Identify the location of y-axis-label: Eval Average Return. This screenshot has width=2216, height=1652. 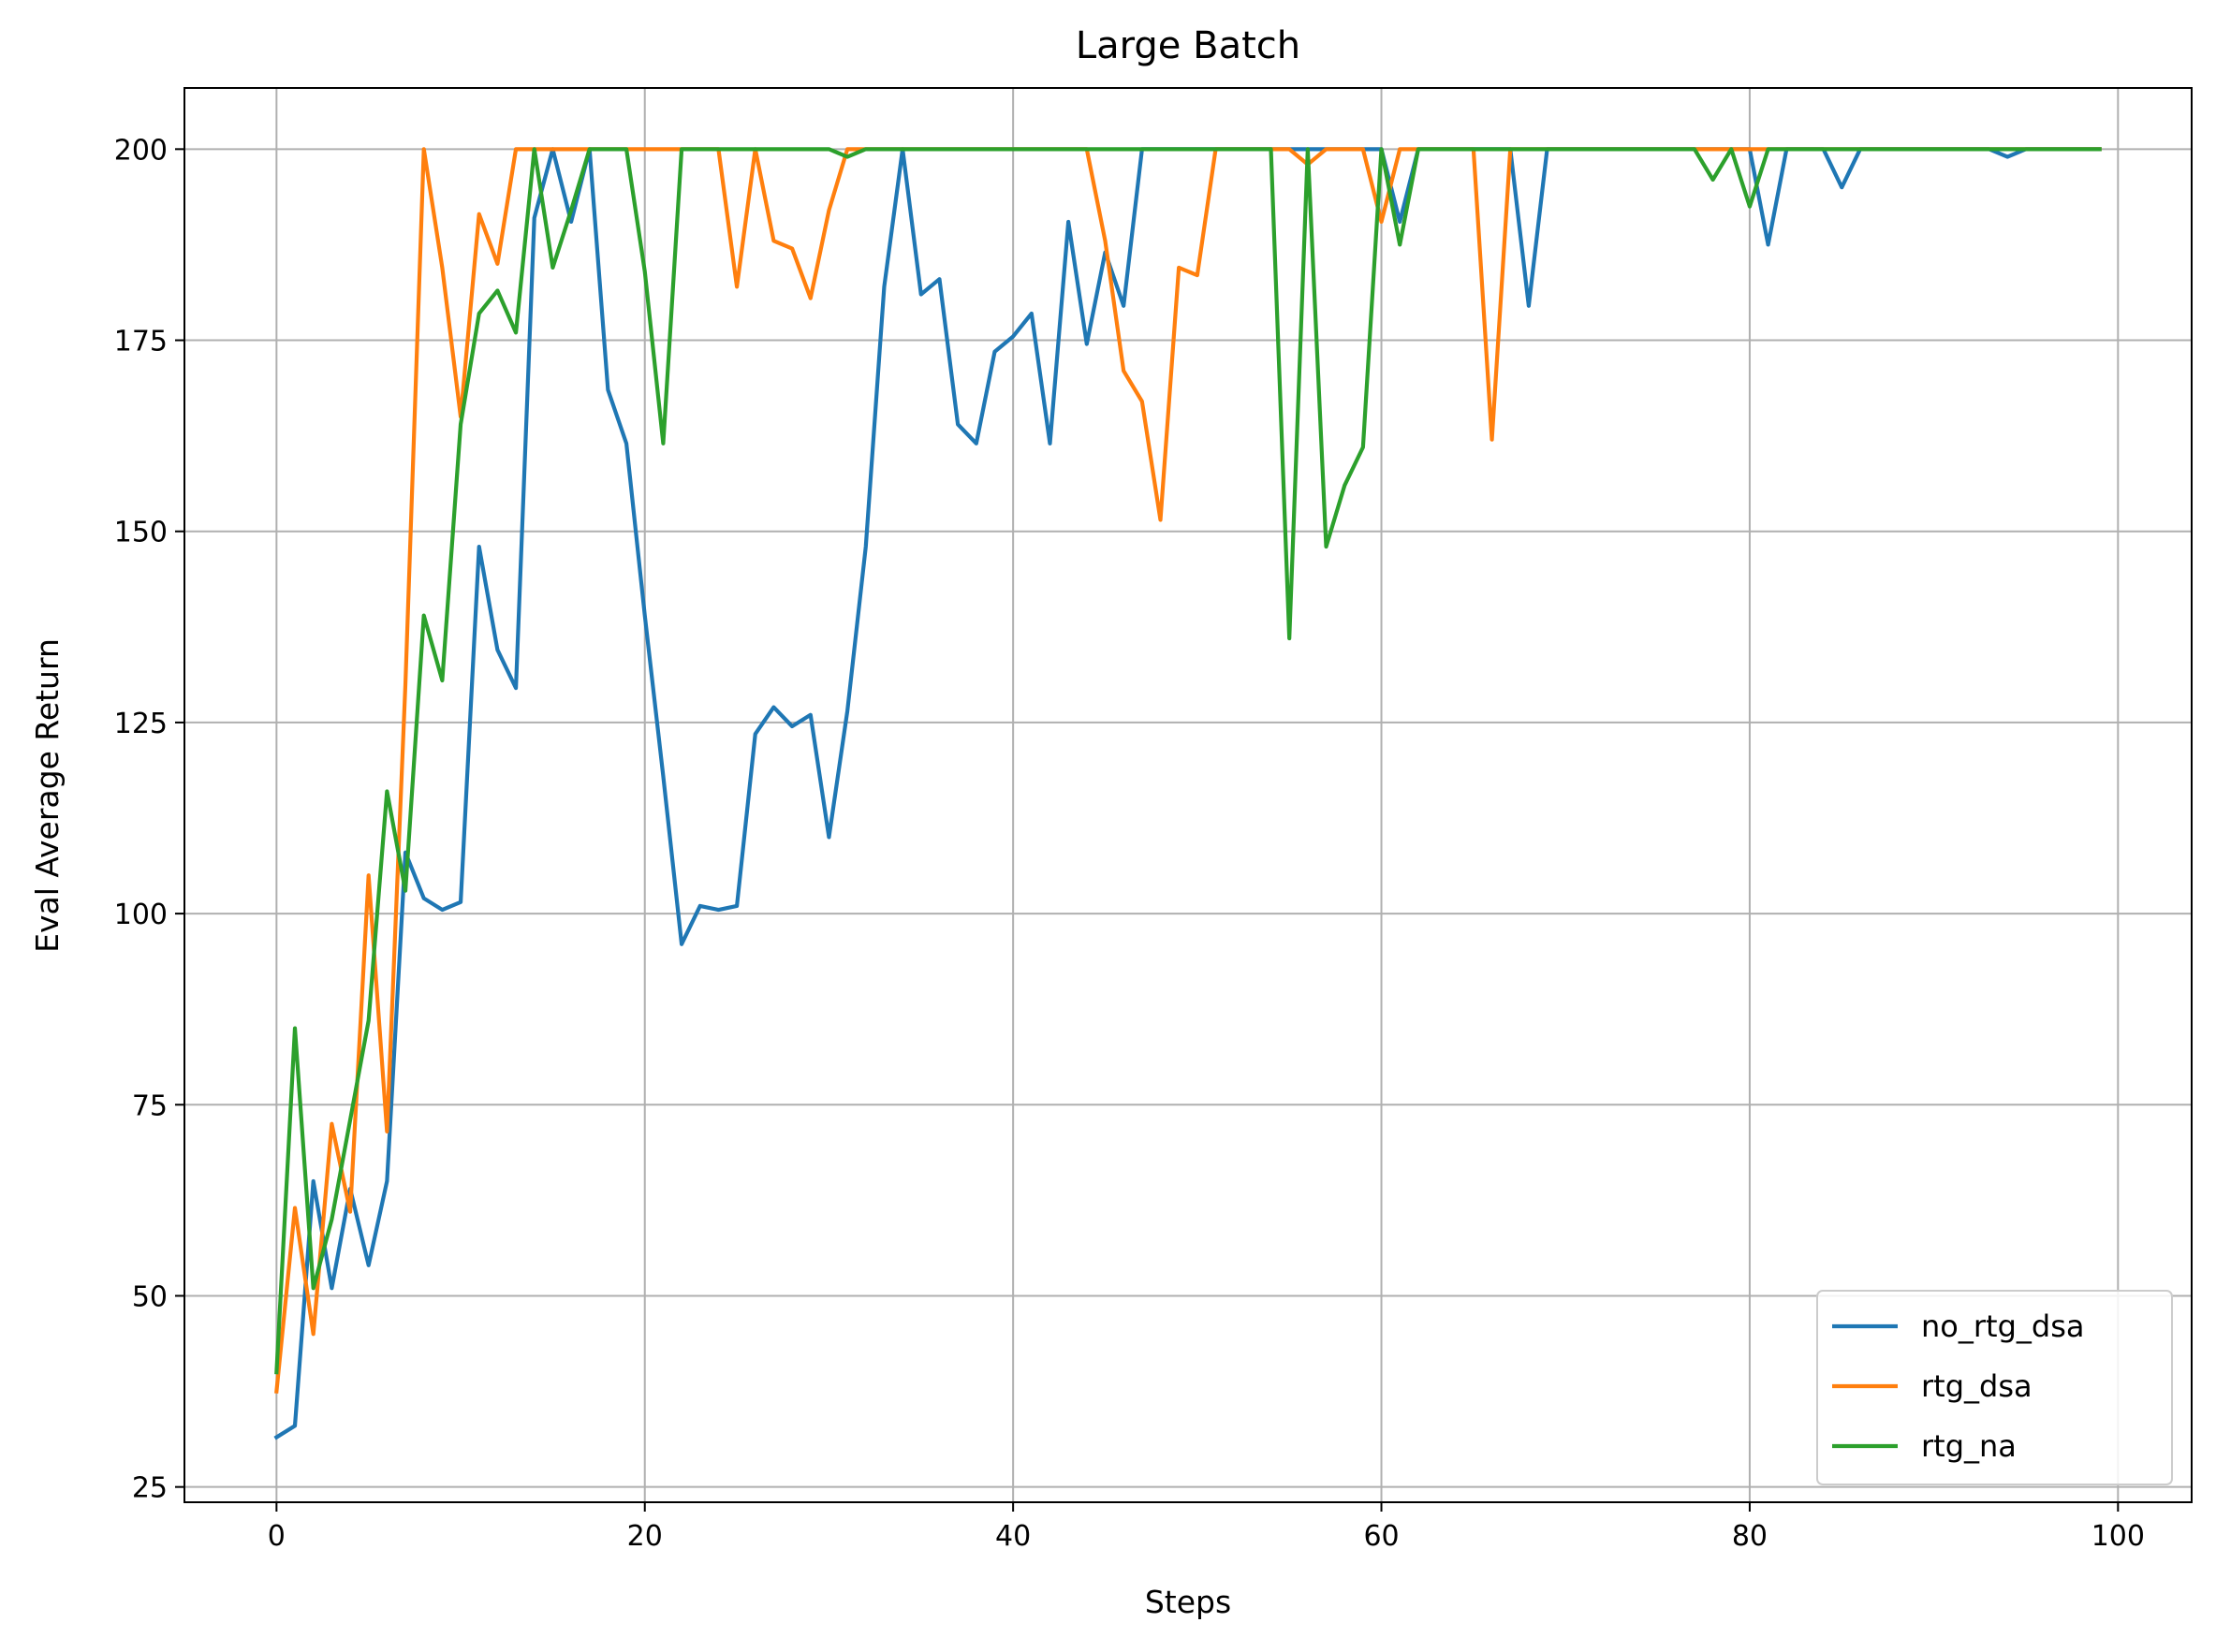
(48, 796).